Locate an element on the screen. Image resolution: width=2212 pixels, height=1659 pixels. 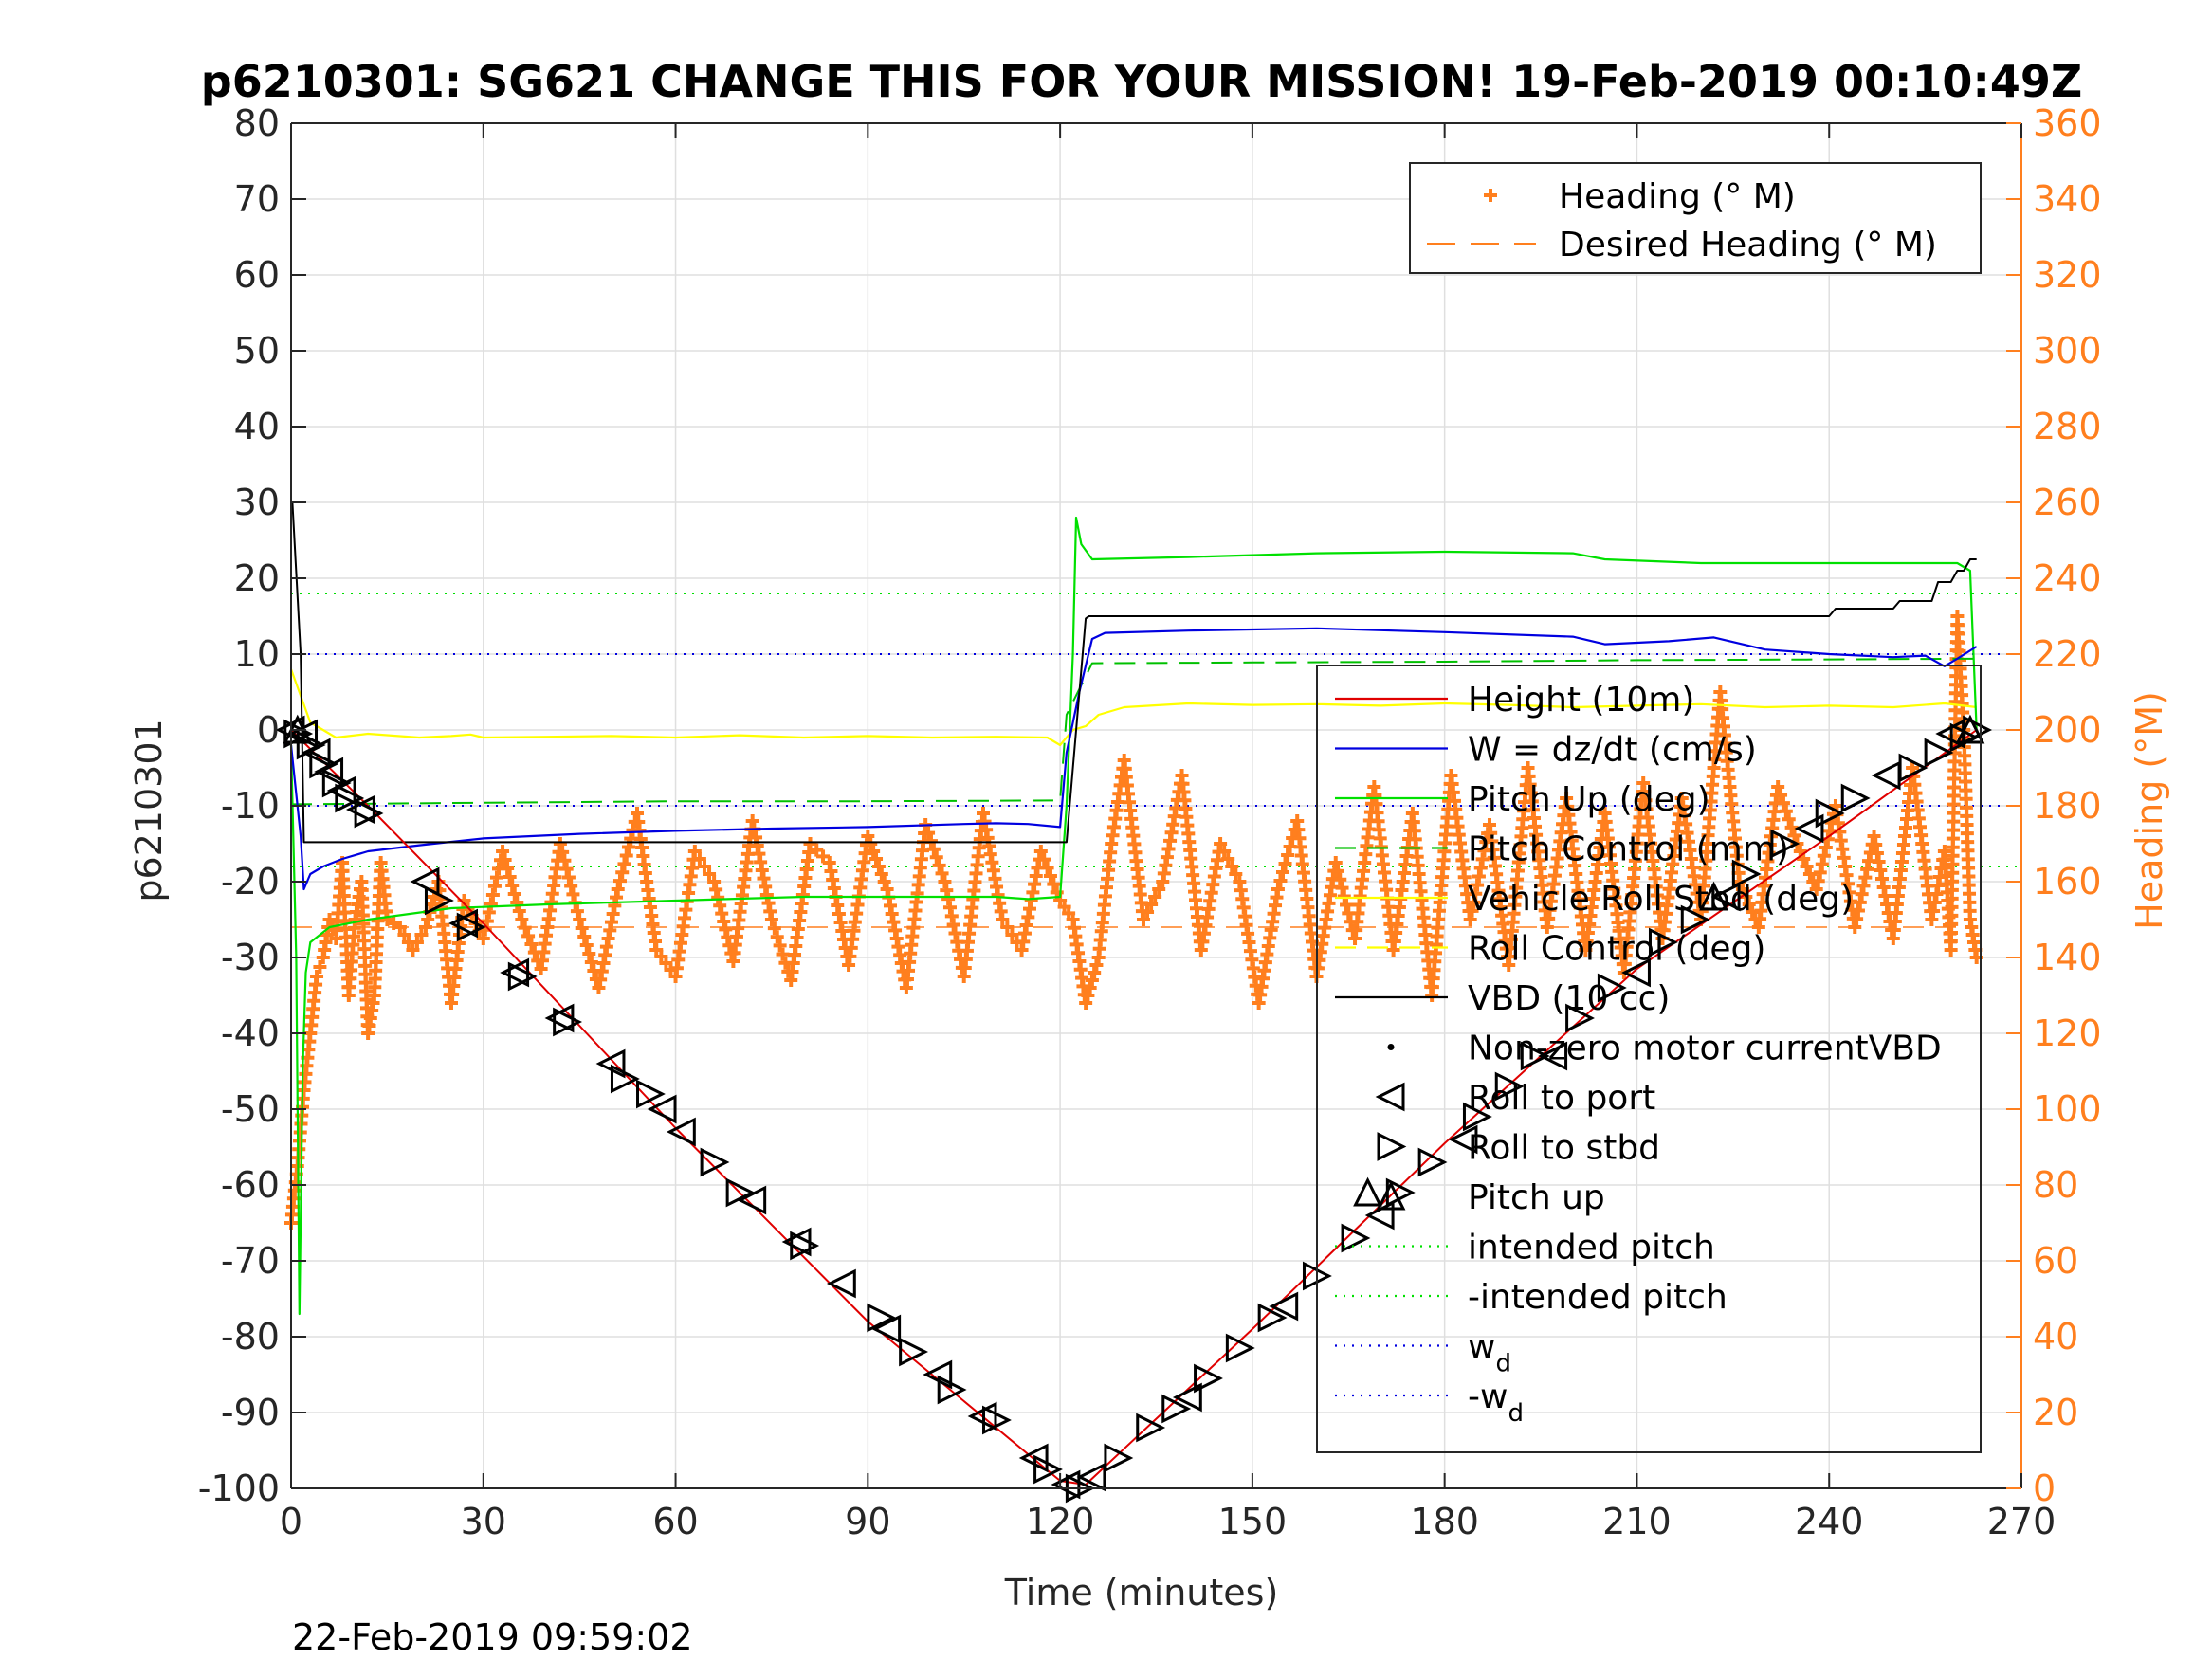
legend-label: W = dz/dt (cm/s) is located at coordinates (1612, 750).